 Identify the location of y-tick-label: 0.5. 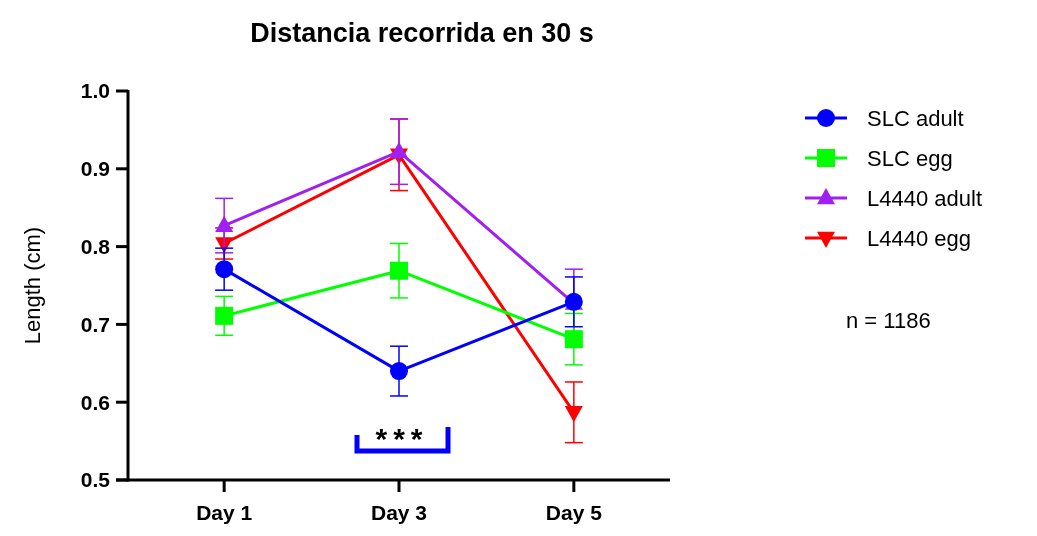
(95, 480).